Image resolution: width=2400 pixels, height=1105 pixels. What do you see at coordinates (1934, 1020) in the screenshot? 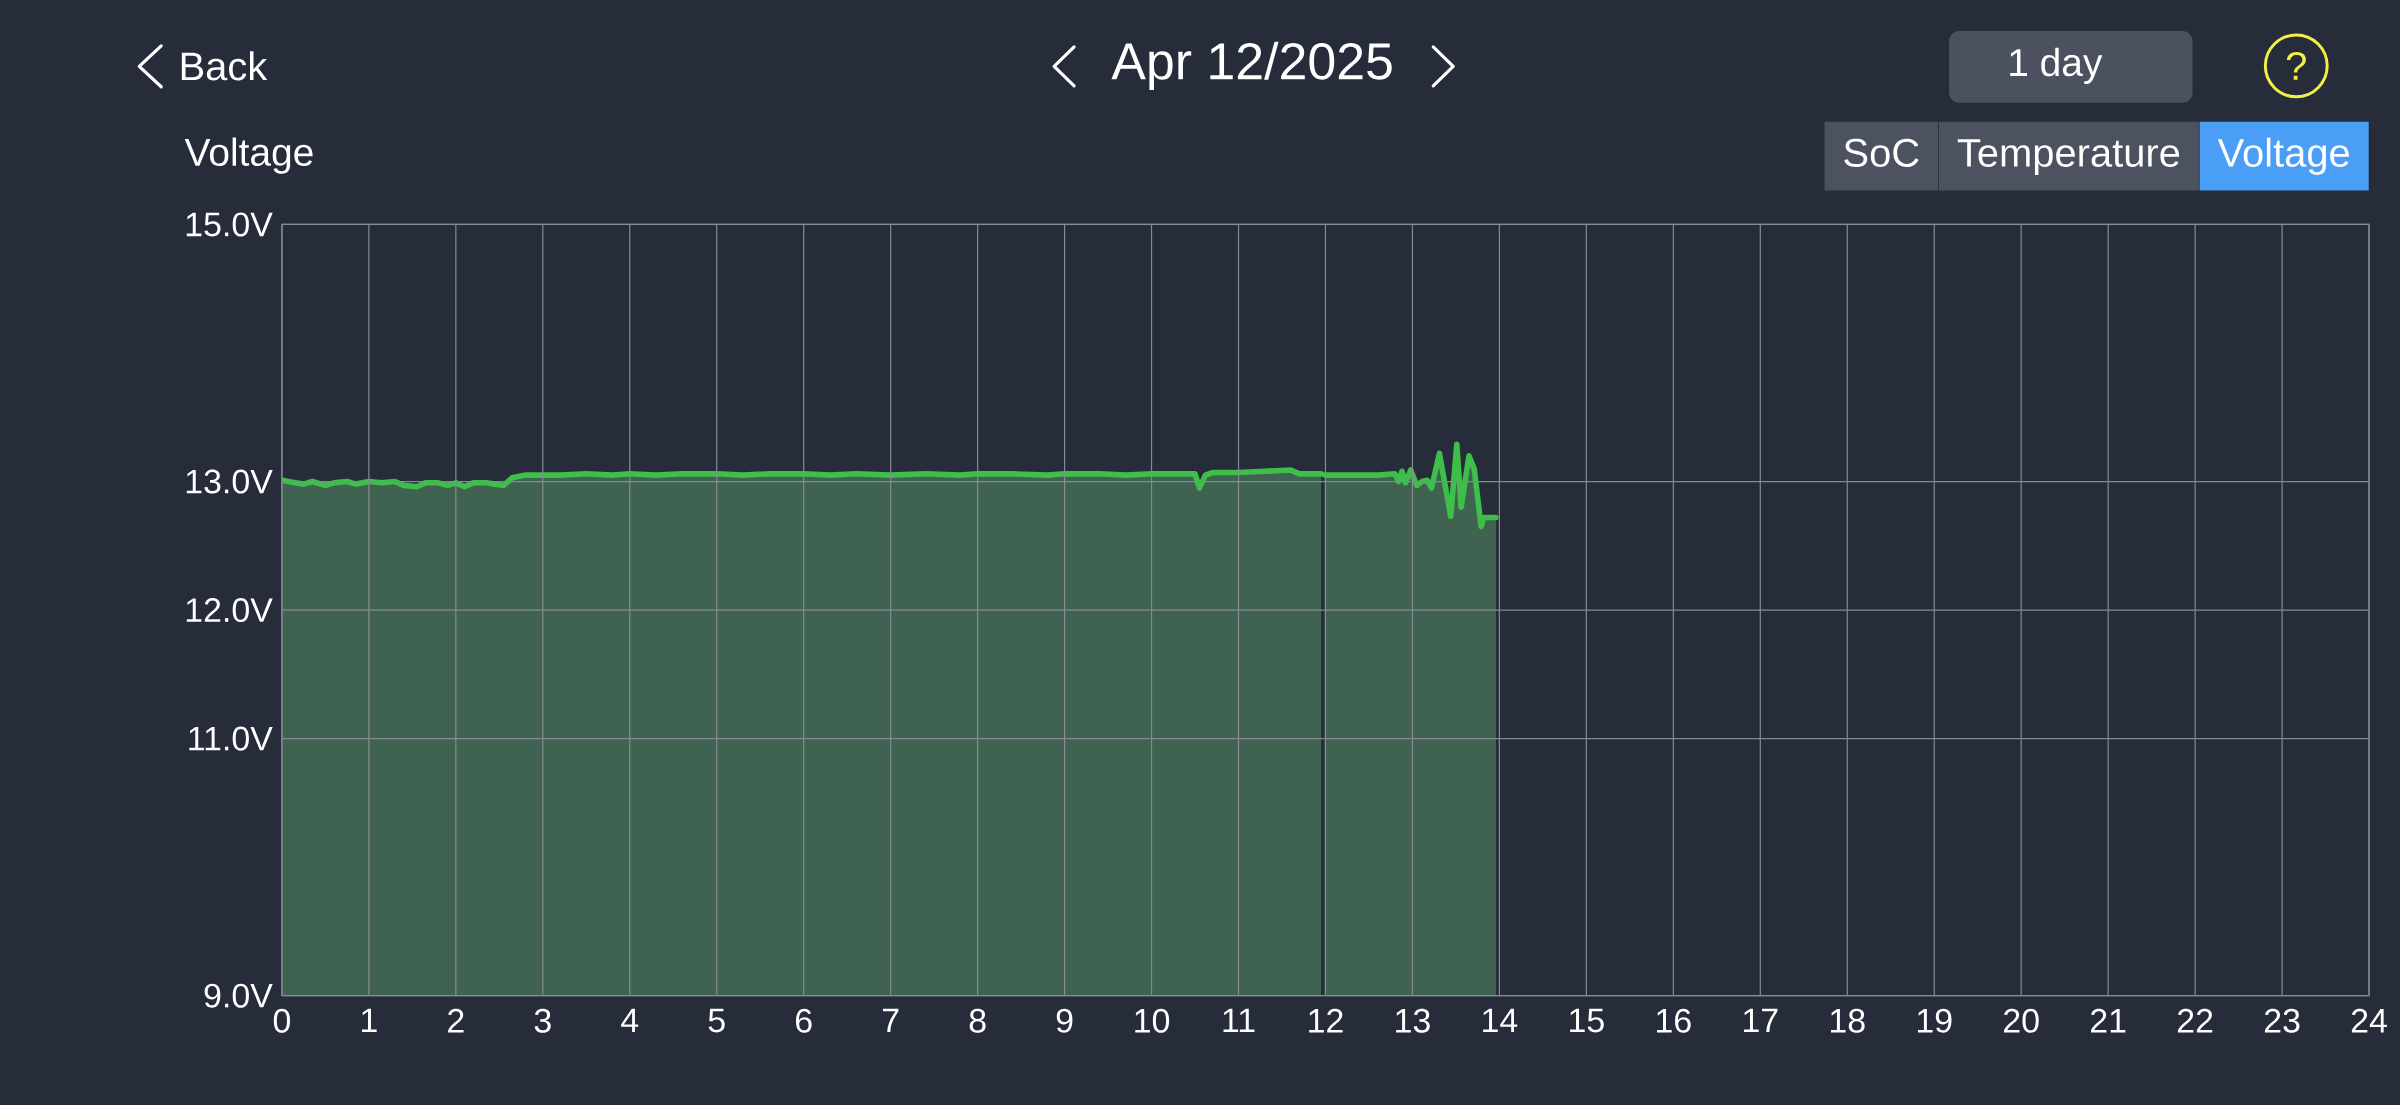
I see `x-tick-label: 19` at bounding box center [1934, 1020].